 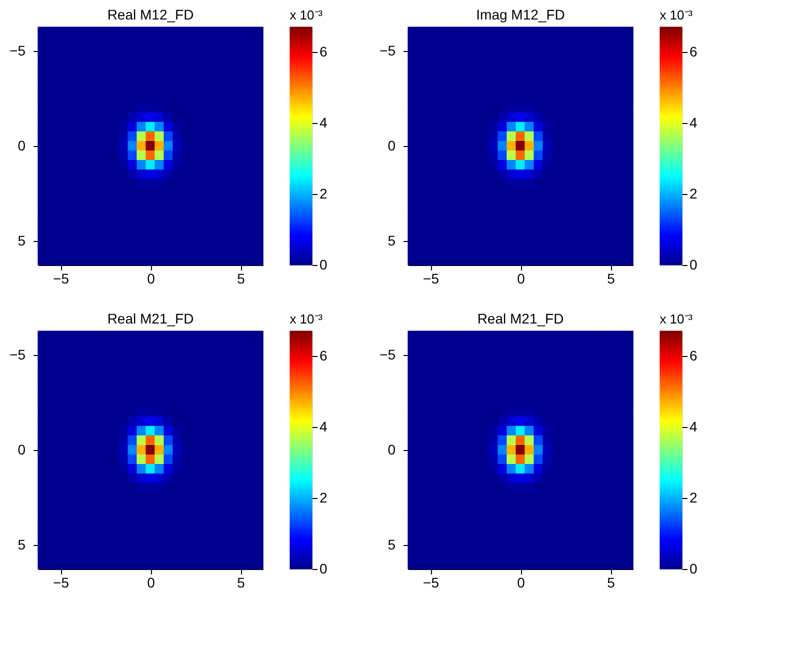 What do you see at coordinates (150, 14) in the screenshot?
I see `chart-title: Real M12_FD` at bounding box center [150, 14].